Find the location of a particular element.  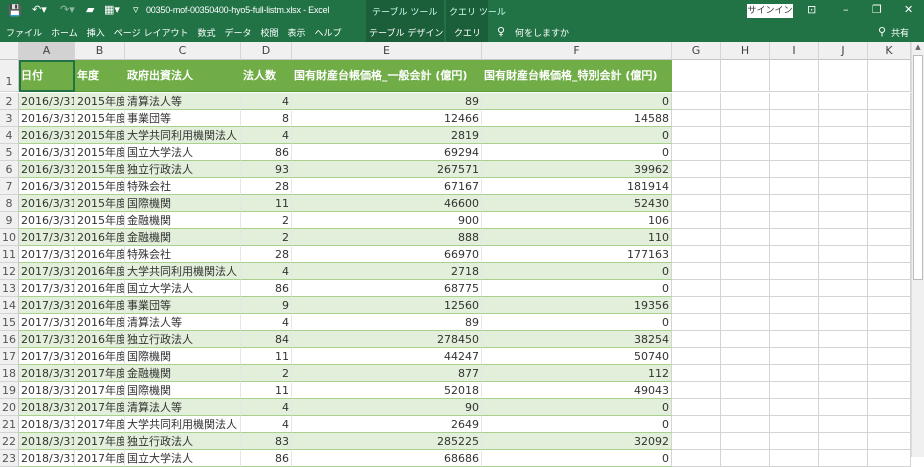

share-button: 共有 is located at coordinates (900, 34).